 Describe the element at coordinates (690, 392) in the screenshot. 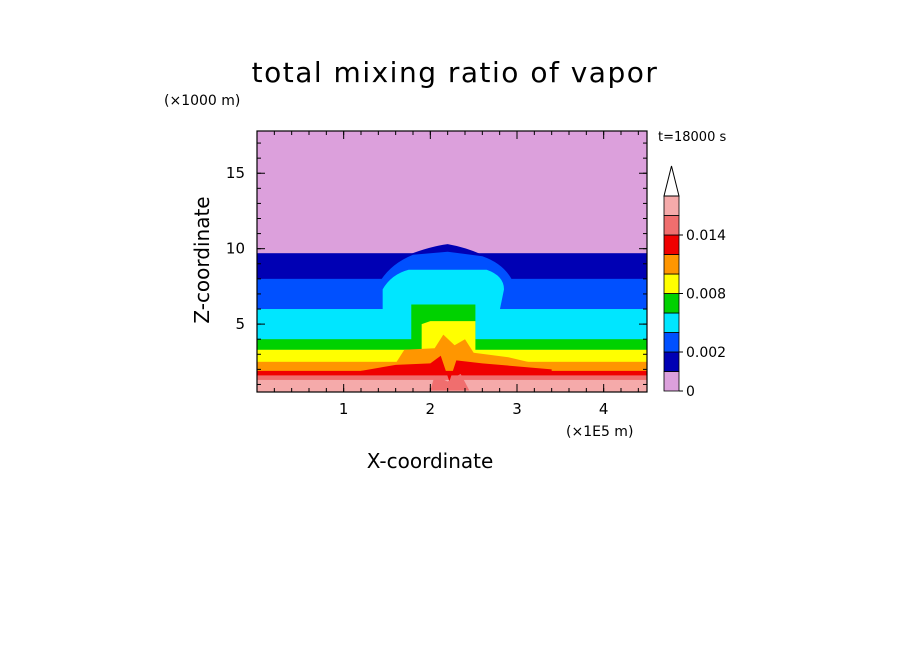

I see `colorbar-label: 0` at that location.